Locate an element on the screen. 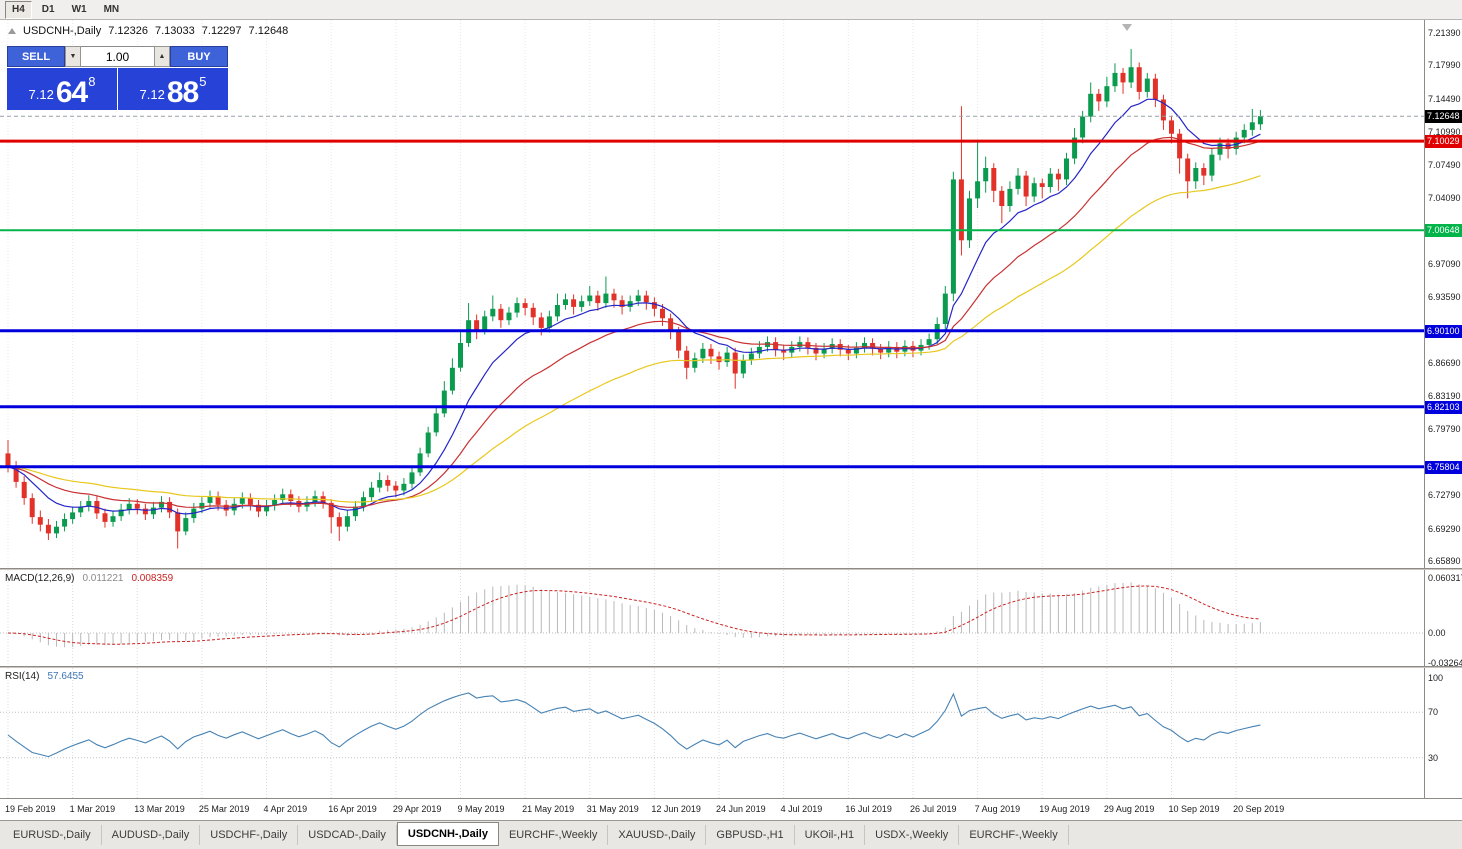  rsi-scale-tick: 30 is located at coordinates (1433, 757).